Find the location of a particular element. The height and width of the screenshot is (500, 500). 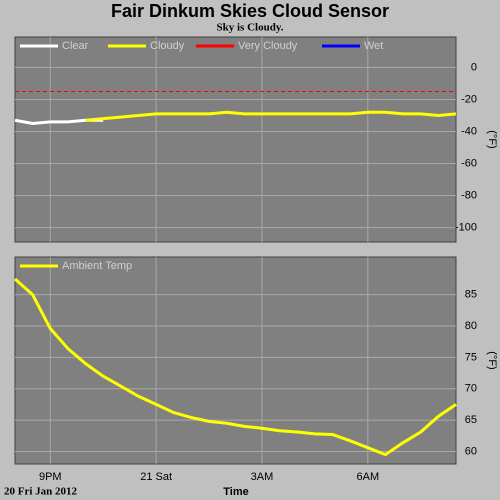

y-tick-label: 65 is located at coordinates (471, 420).